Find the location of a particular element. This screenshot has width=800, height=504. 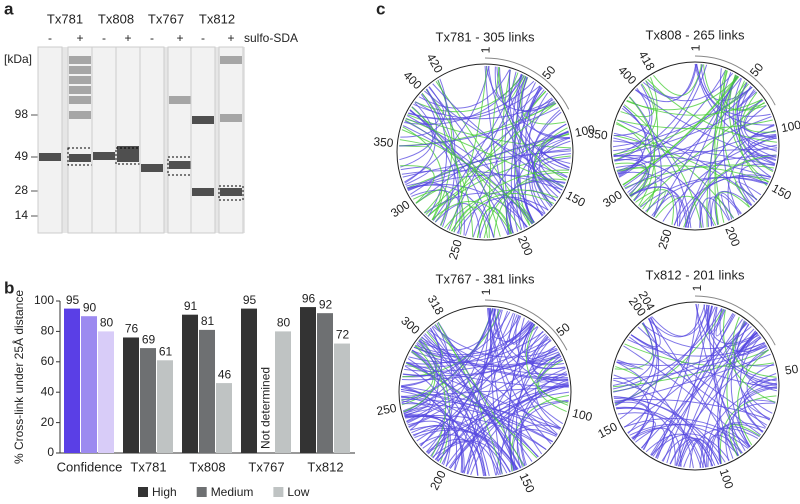

x-tick-label: Confidence is located at coordinates (90, 466).